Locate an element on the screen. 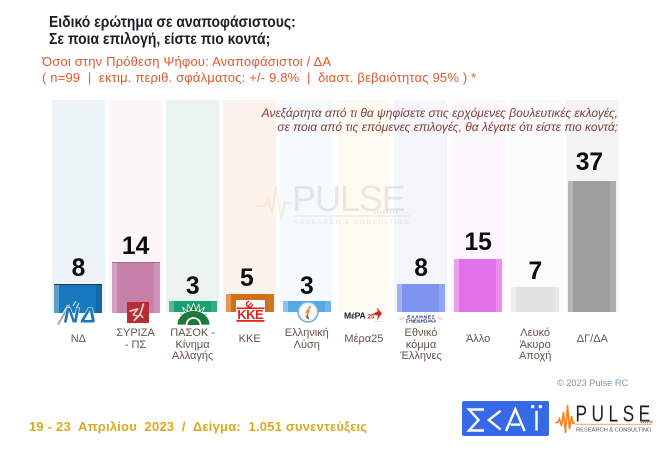 The image size is (667, 451). svg-text: ΣΥΝΕΙΔΗΣΙΑΚΑ is located at coordinates (421, 321).